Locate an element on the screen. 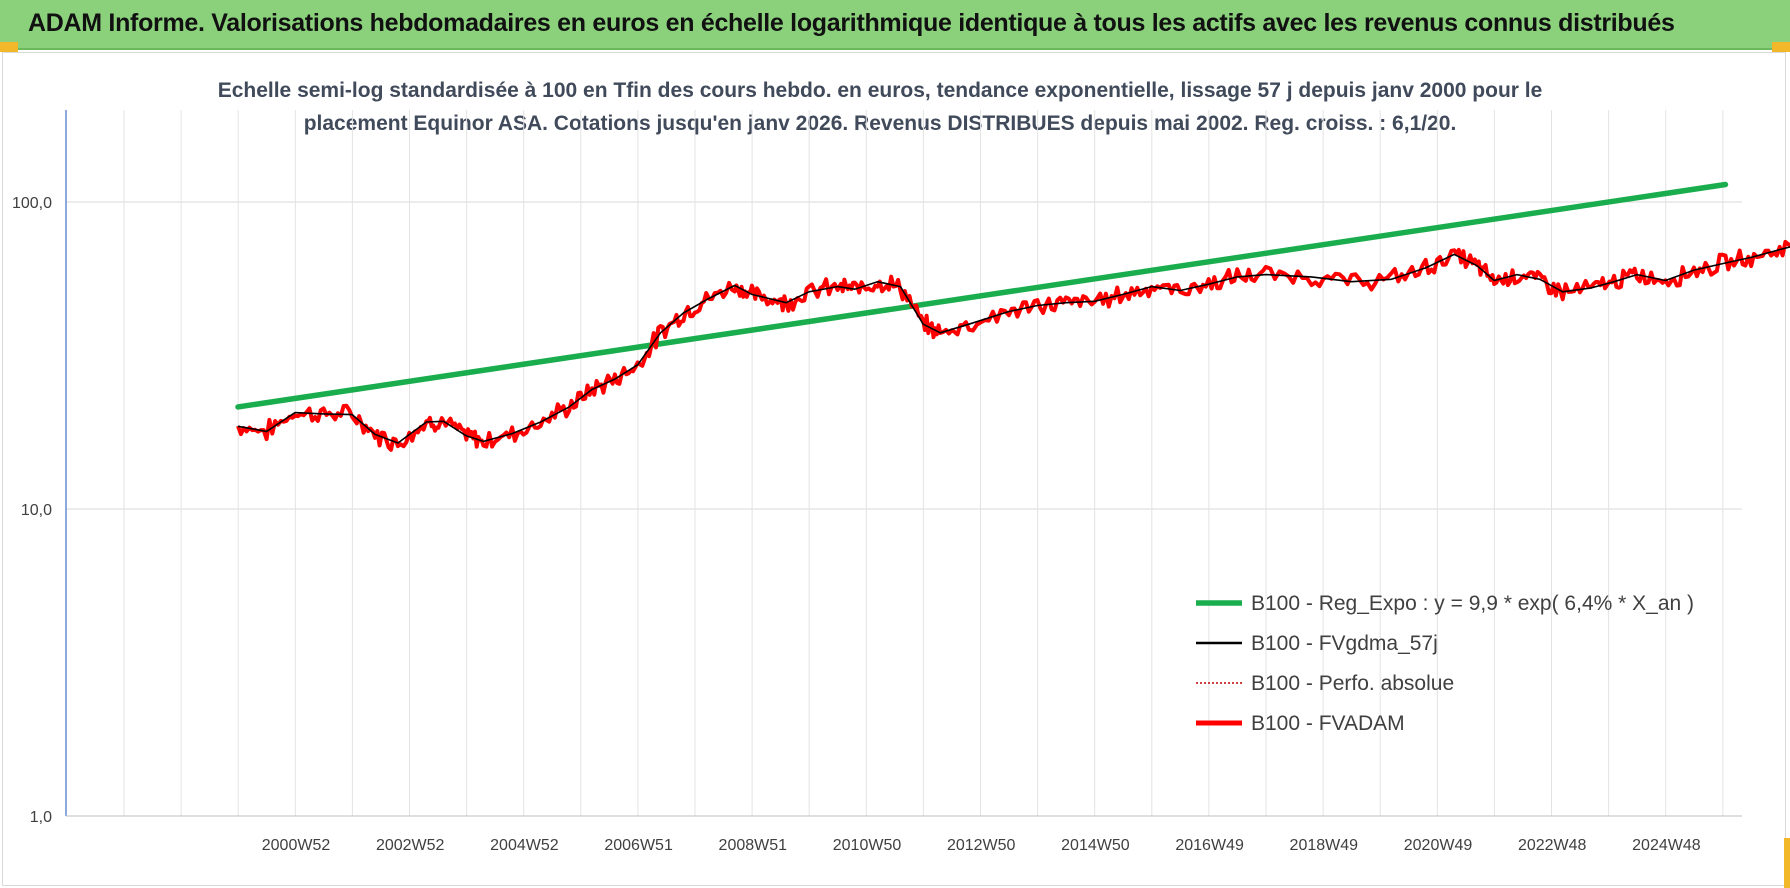 The image size is (1790, 888). y-axis-ticks: 1,0 10,0 100,0 is located at coordinates (32, 510).